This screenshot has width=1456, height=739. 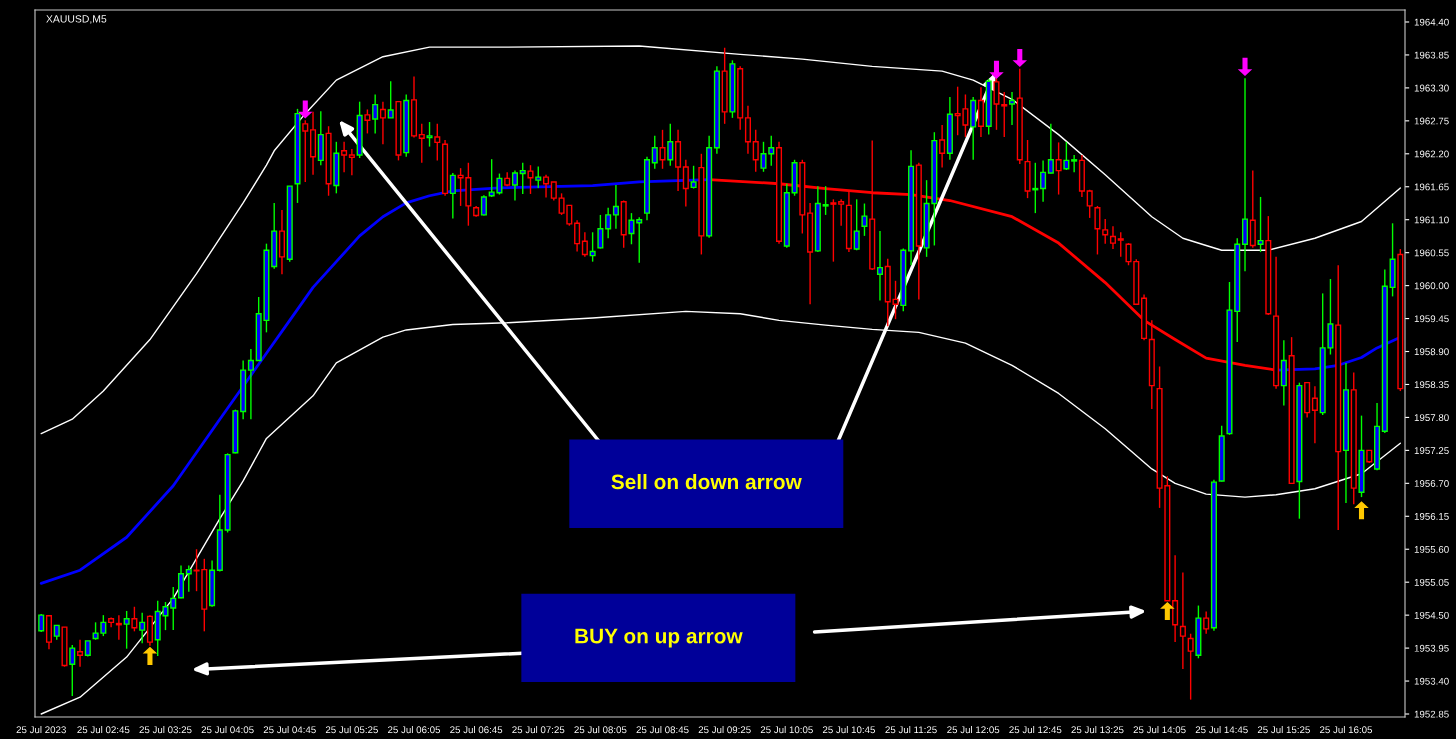 I want to click on x-tick-label: 25 Jul 08:45, so click(x=662, y=730).